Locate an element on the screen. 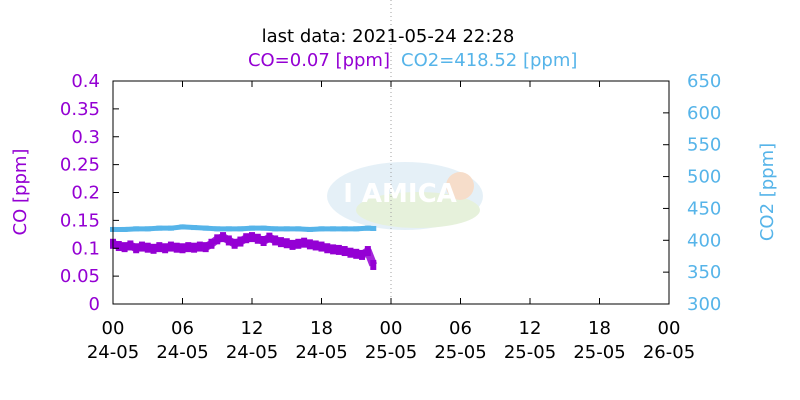 The image size is (800, 400). y-left-tick-label: 0.2 is located at coordinates (85, 193).